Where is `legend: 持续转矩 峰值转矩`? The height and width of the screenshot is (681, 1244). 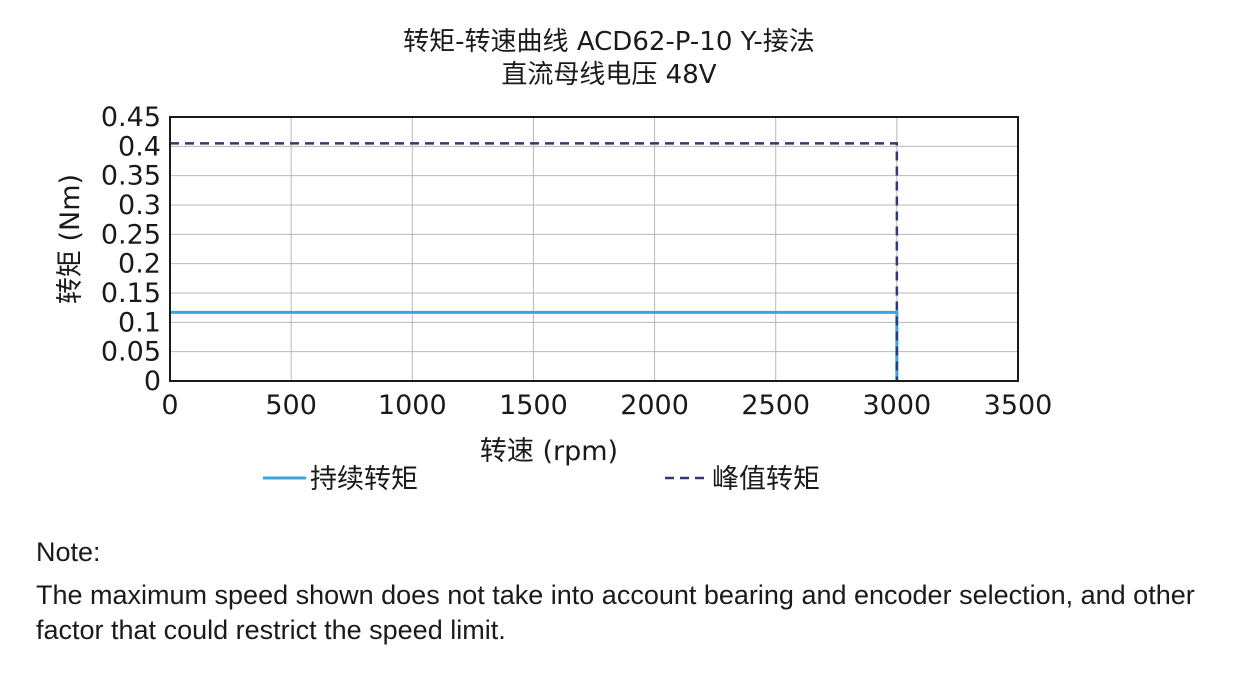 legend: 持续转矩 峰值转矩 is located at coordinates (541, 479).